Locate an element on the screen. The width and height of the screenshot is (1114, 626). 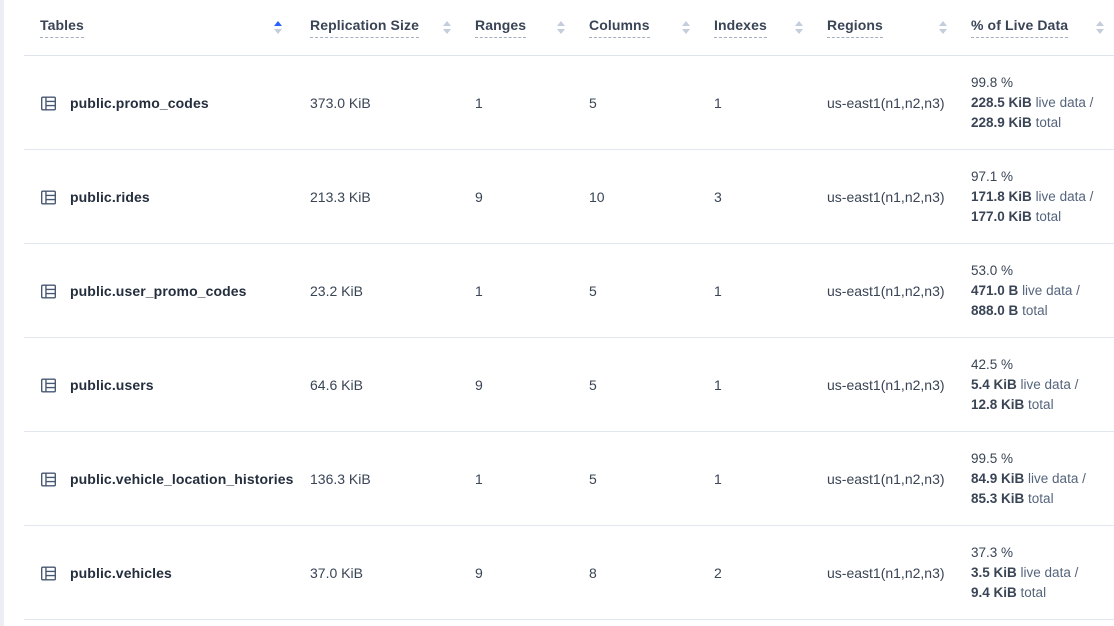
replication-size-cell: 23.2 KiB is located at coordinates (336, 290).